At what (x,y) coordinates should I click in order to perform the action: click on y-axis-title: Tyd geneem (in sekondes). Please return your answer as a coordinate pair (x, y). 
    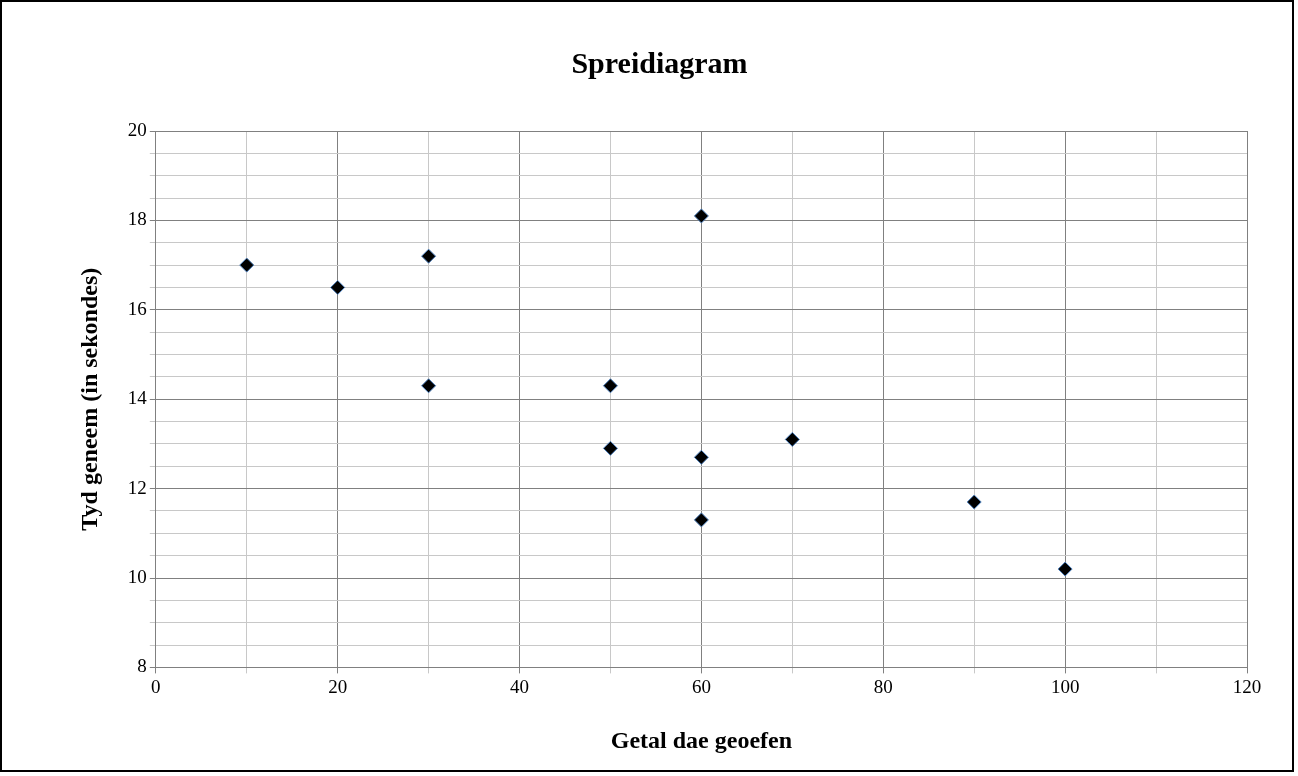
    Looking at the image, I should click on (88, 399).